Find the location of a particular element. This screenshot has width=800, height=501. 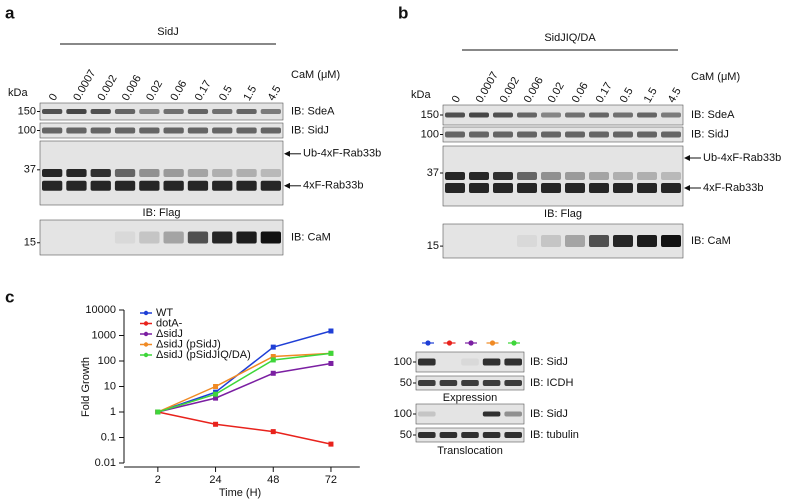

cam-label: CaM (μM) is located at coordinates (315, 75).